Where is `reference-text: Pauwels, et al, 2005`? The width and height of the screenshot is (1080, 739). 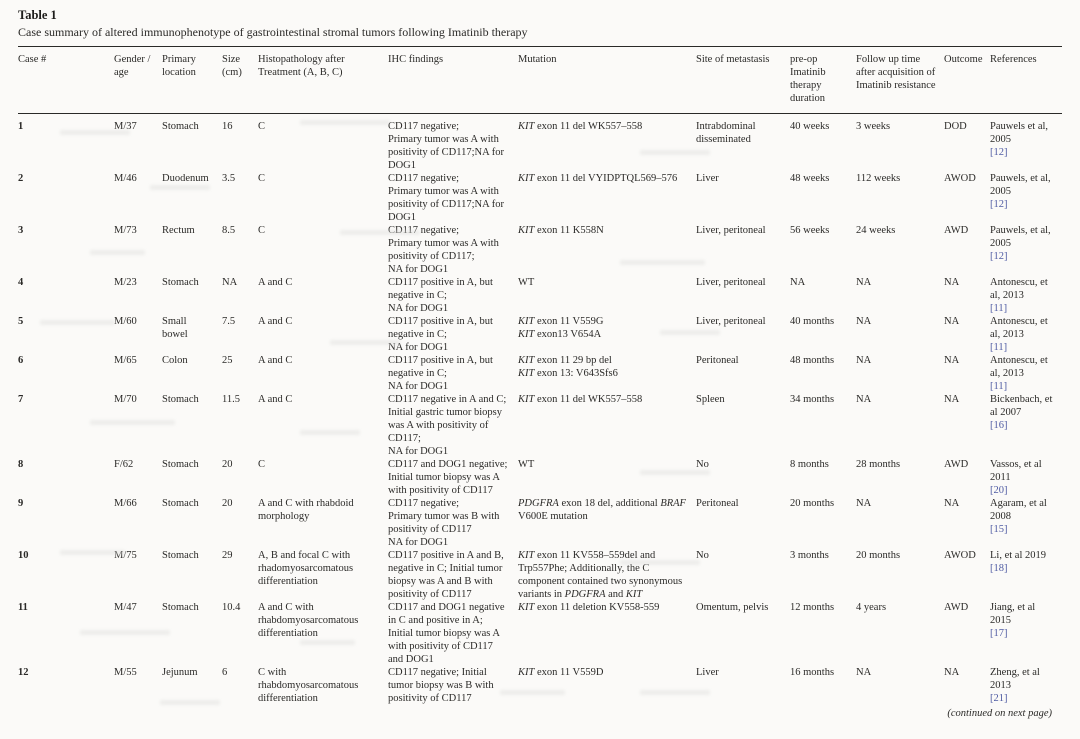 reference-text: Pauwels, et al, 2005 is located at coordinates (1020, 237).